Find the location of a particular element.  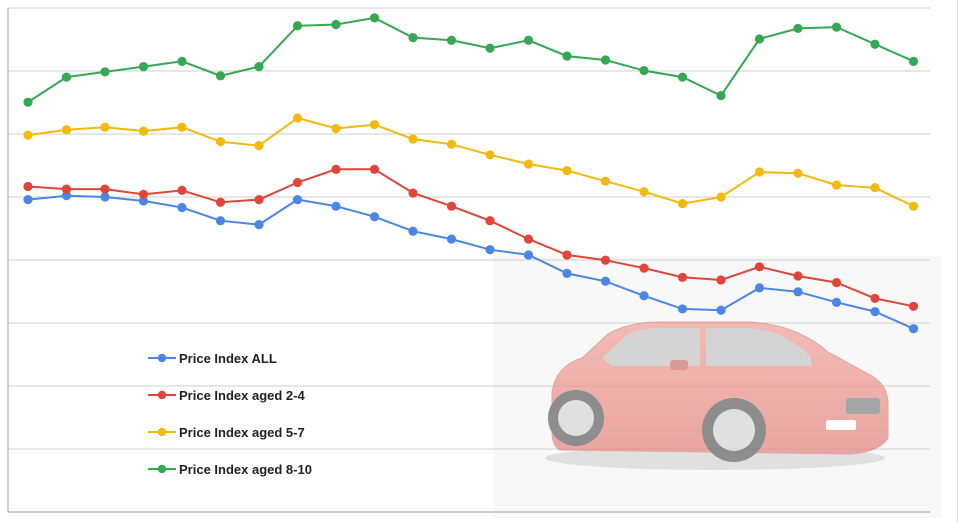

legend-item-price-index-aged-2-4: Price Index aged 2-4 is located at coordinates (226, 395).